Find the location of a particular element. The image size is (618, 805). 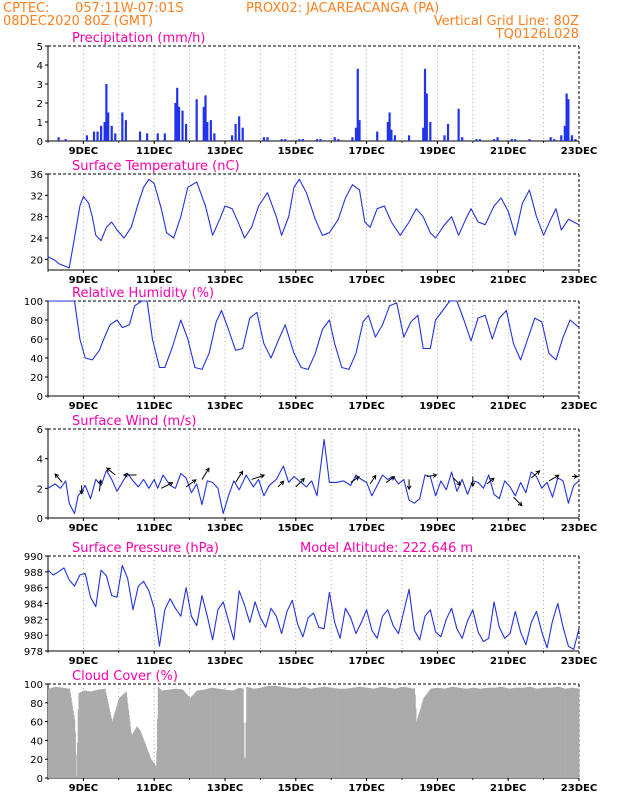

y-tick-label: 982 is located at coordinates (33, 620).